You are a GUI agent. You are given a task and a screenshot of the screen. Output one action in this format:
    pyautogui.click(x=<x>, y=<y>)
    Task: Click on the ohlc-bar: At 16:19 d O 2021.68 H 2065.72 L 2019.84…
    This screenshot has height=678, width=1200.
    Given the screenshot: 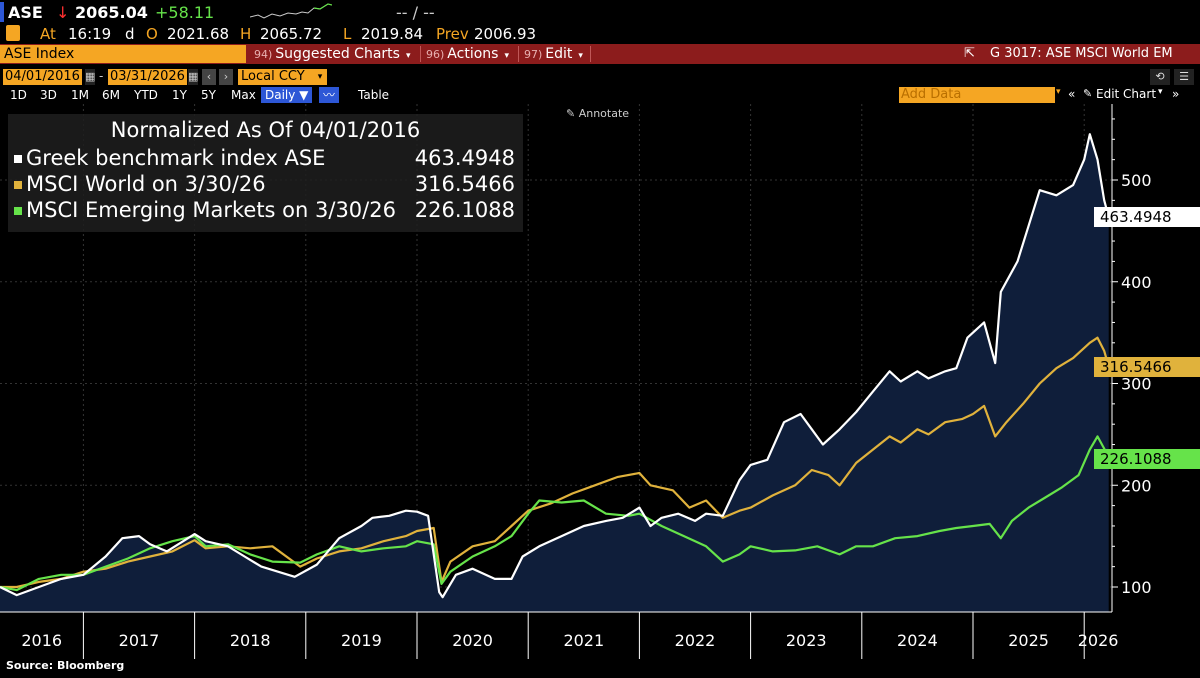 What is the action you would take?
    pyautogui.click(x=600, y=34)
    